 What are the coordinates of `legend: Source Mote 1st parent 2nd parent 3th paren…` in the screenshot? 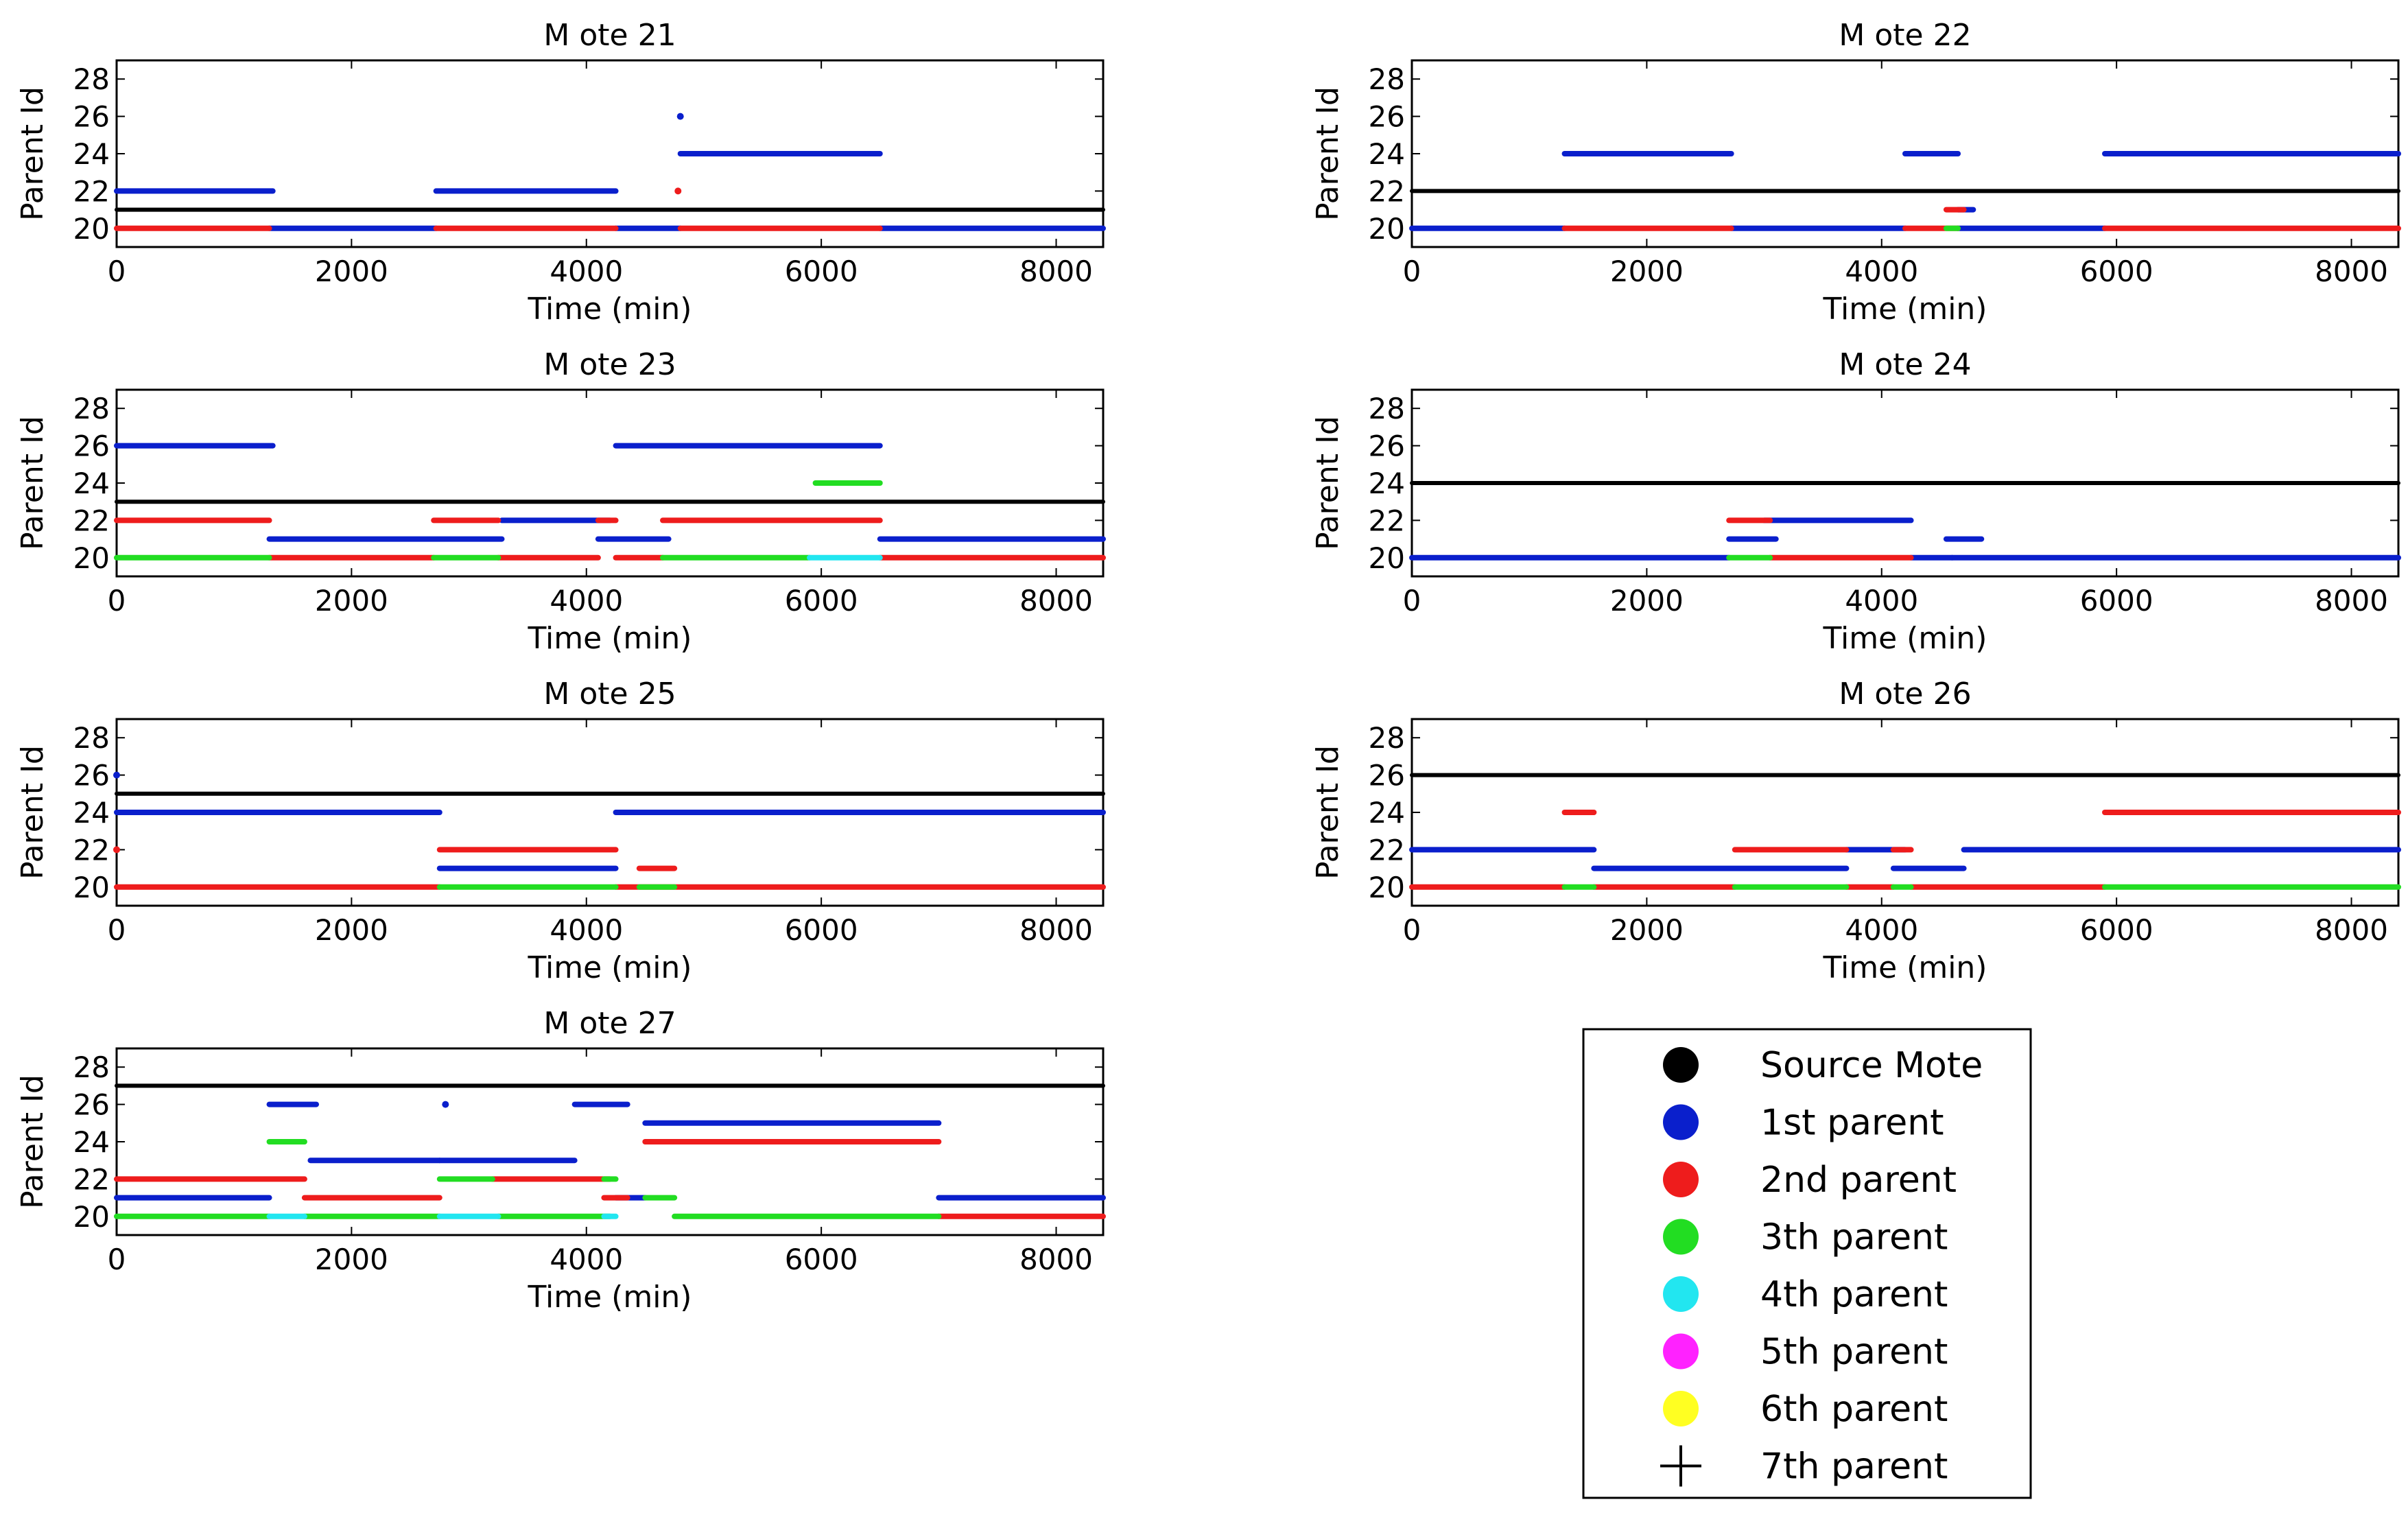 It's located at (1807, 1263).